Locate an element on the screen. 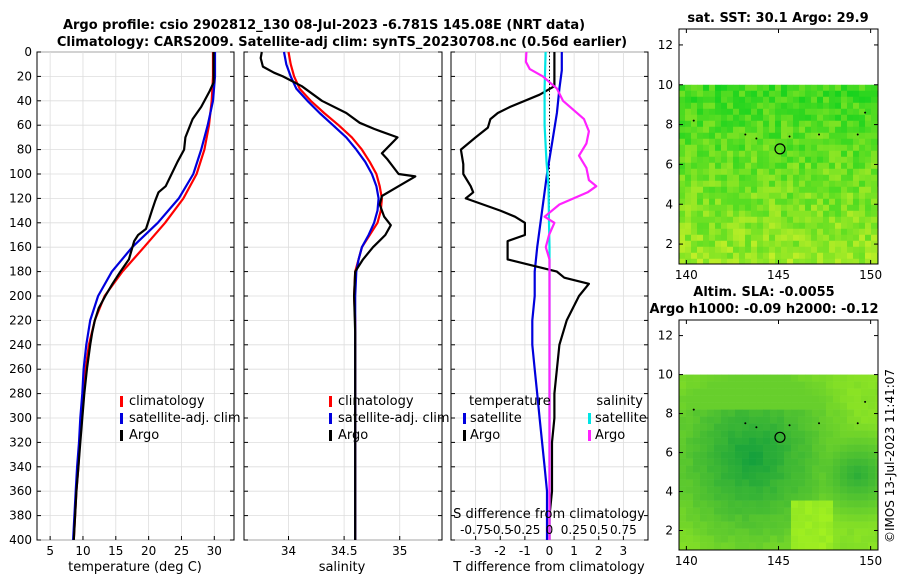 The width and height of the screenshot is (900, 580). series-line-s-argo is located at coordinates (561, 295).